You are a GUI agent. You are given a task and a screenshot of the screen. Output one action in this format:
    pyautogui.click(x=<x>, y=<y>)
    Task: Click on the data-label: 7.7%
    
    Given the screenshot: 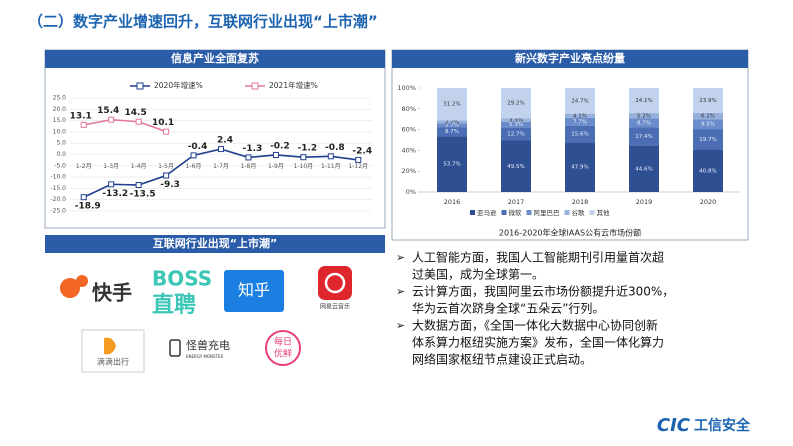 What is the action you would take?
    pyautogui.click(x=580, y=122)
    